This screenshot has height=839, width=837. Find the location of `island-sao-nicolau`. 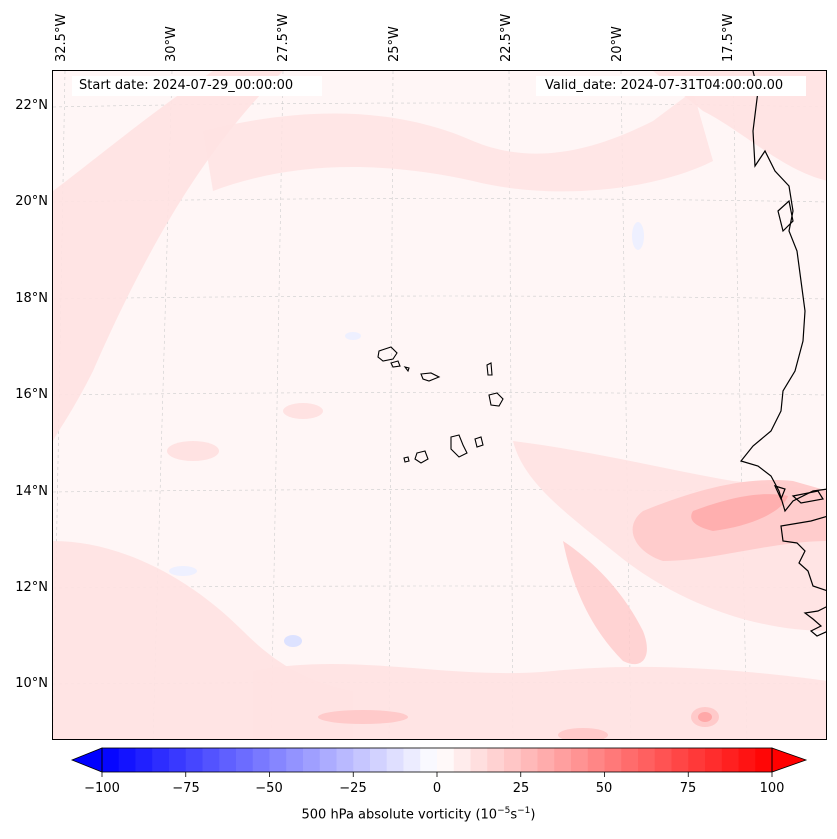

island-sao-nicolau is located at coordinates (430, 377).